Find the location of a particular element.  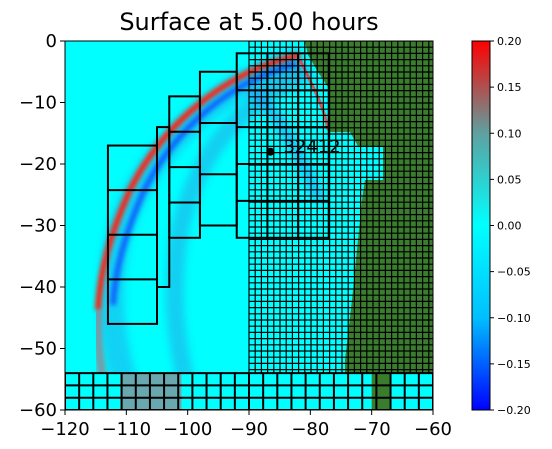

colorbar-tick-label: −0.15 is located at coordinates (514, 364).